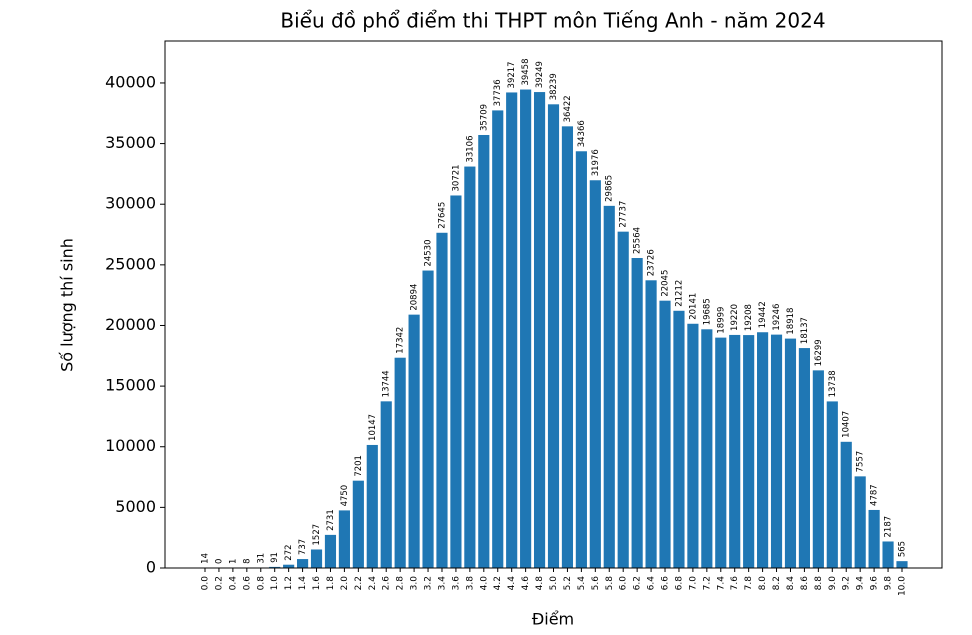 This screenshot has width=972, height=635. Describe the element at coordinates (261, 583) in the screenshot. I see `x-tick-label: 0.8` at that location.